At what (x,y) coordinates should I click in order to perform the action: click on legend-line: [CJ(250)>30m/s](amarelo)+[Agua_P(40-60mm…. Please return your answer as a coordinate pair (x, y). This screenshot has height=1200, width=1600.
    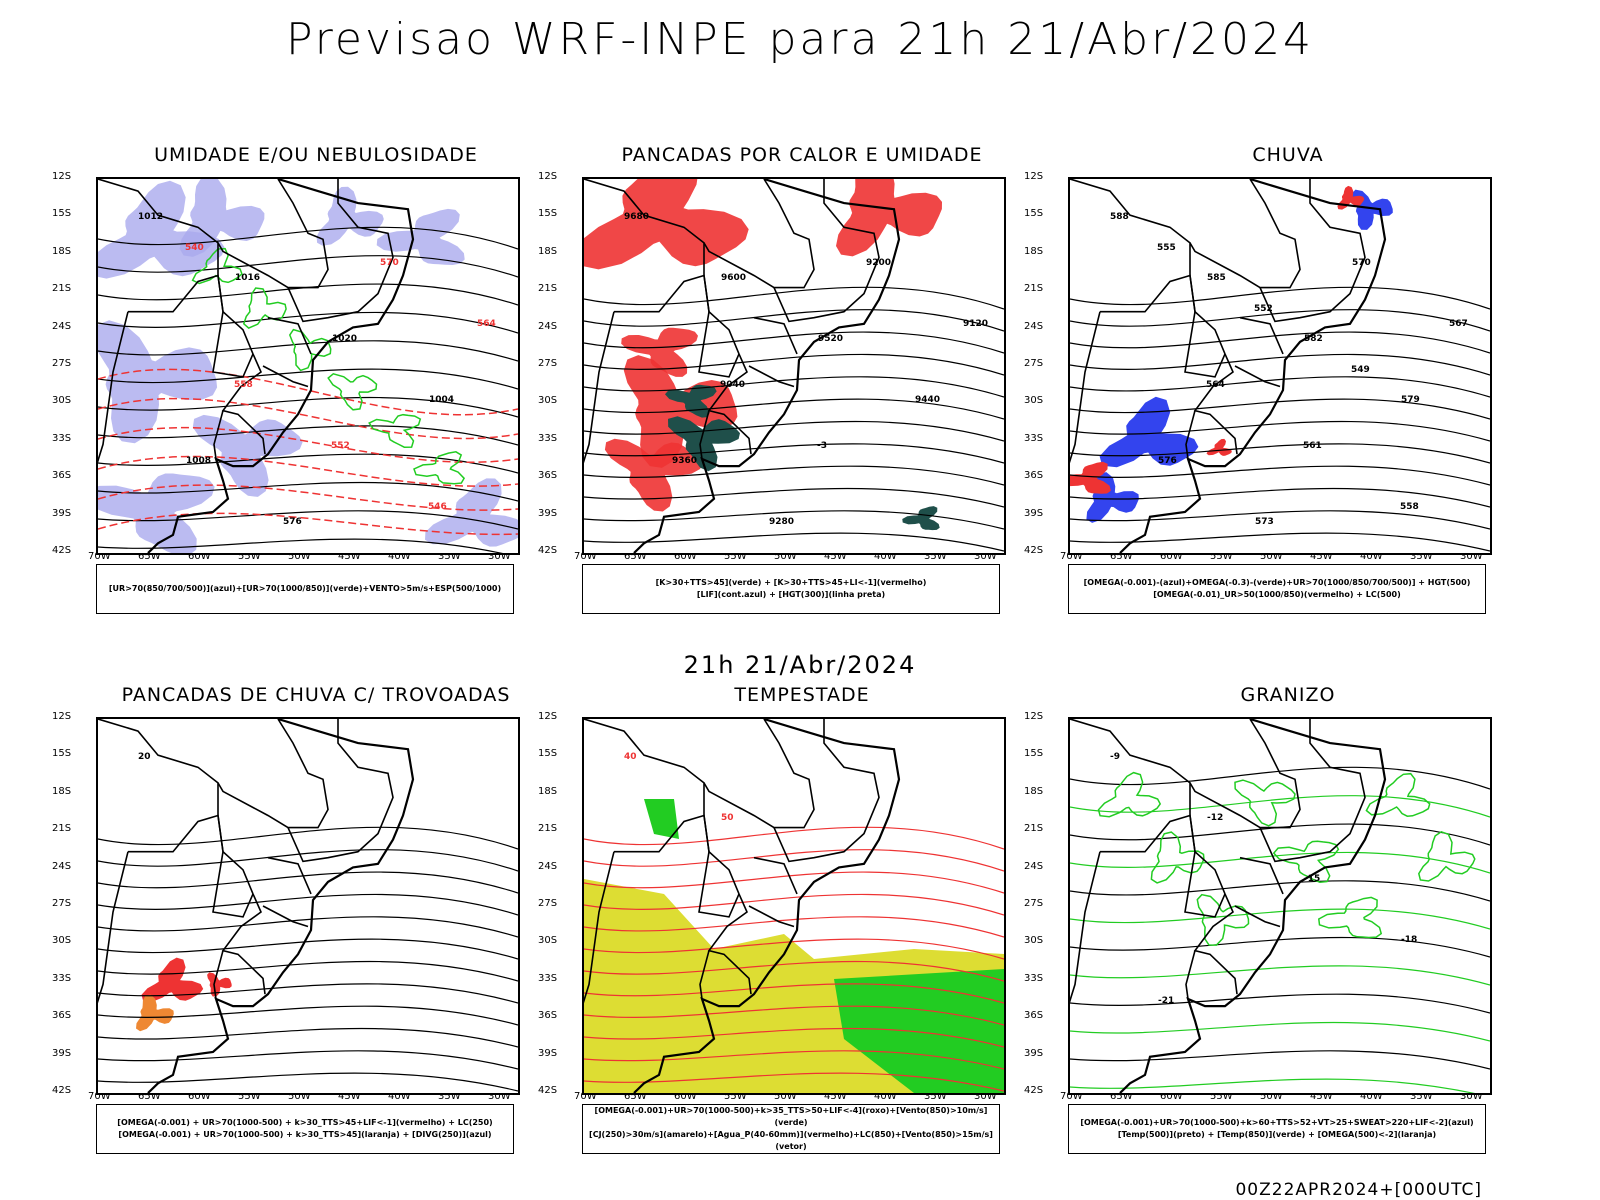
    Looking at the image, I should click on (791, 1140).